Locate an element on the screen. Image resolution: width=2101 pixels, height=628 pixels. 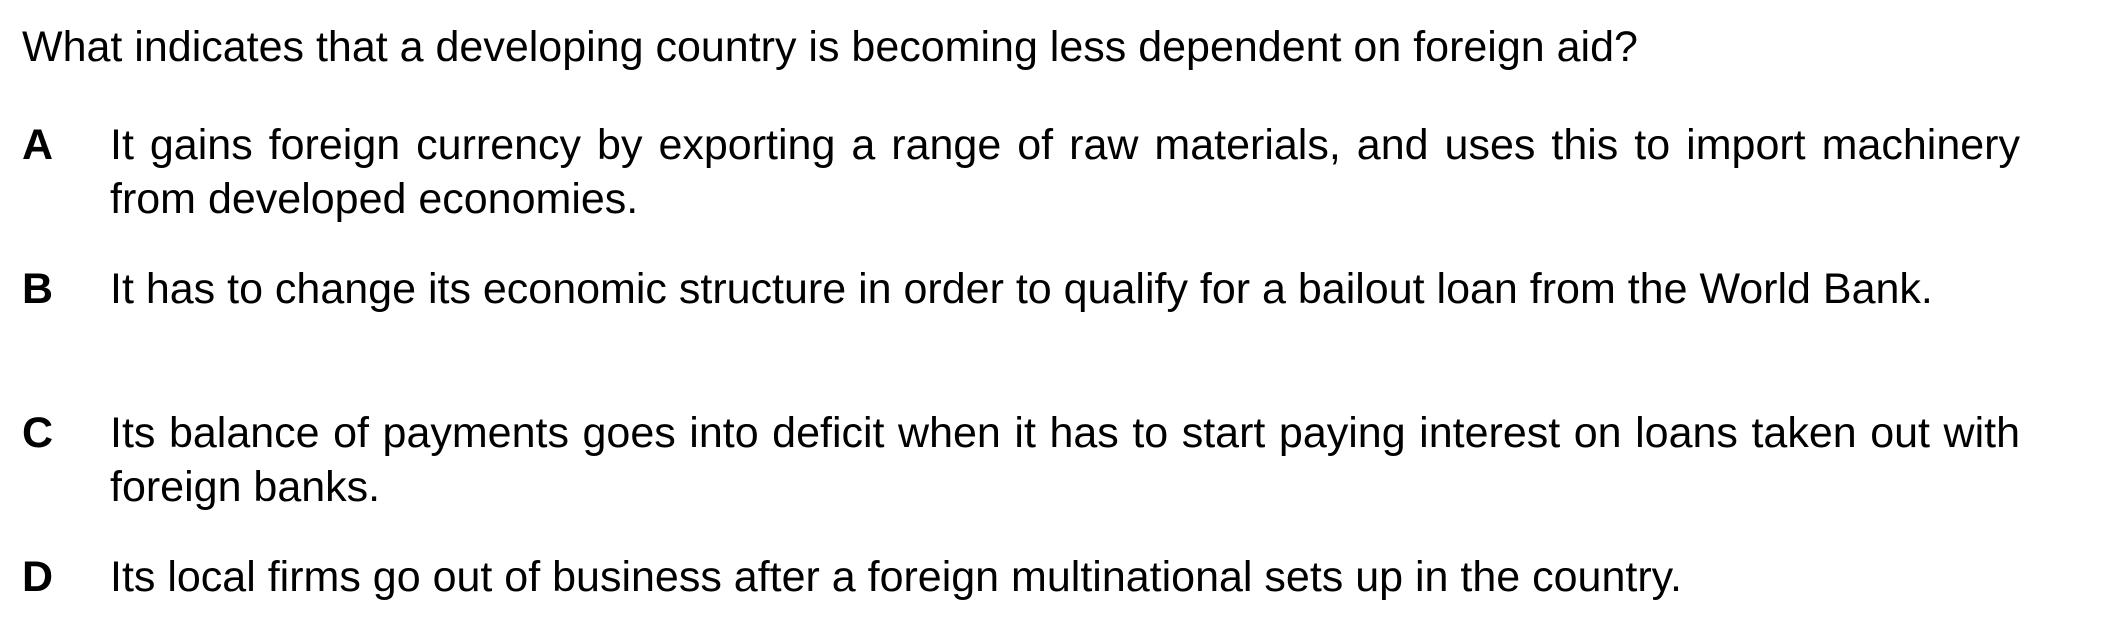
option-letter-a: A is located at coordinates (38, 145).